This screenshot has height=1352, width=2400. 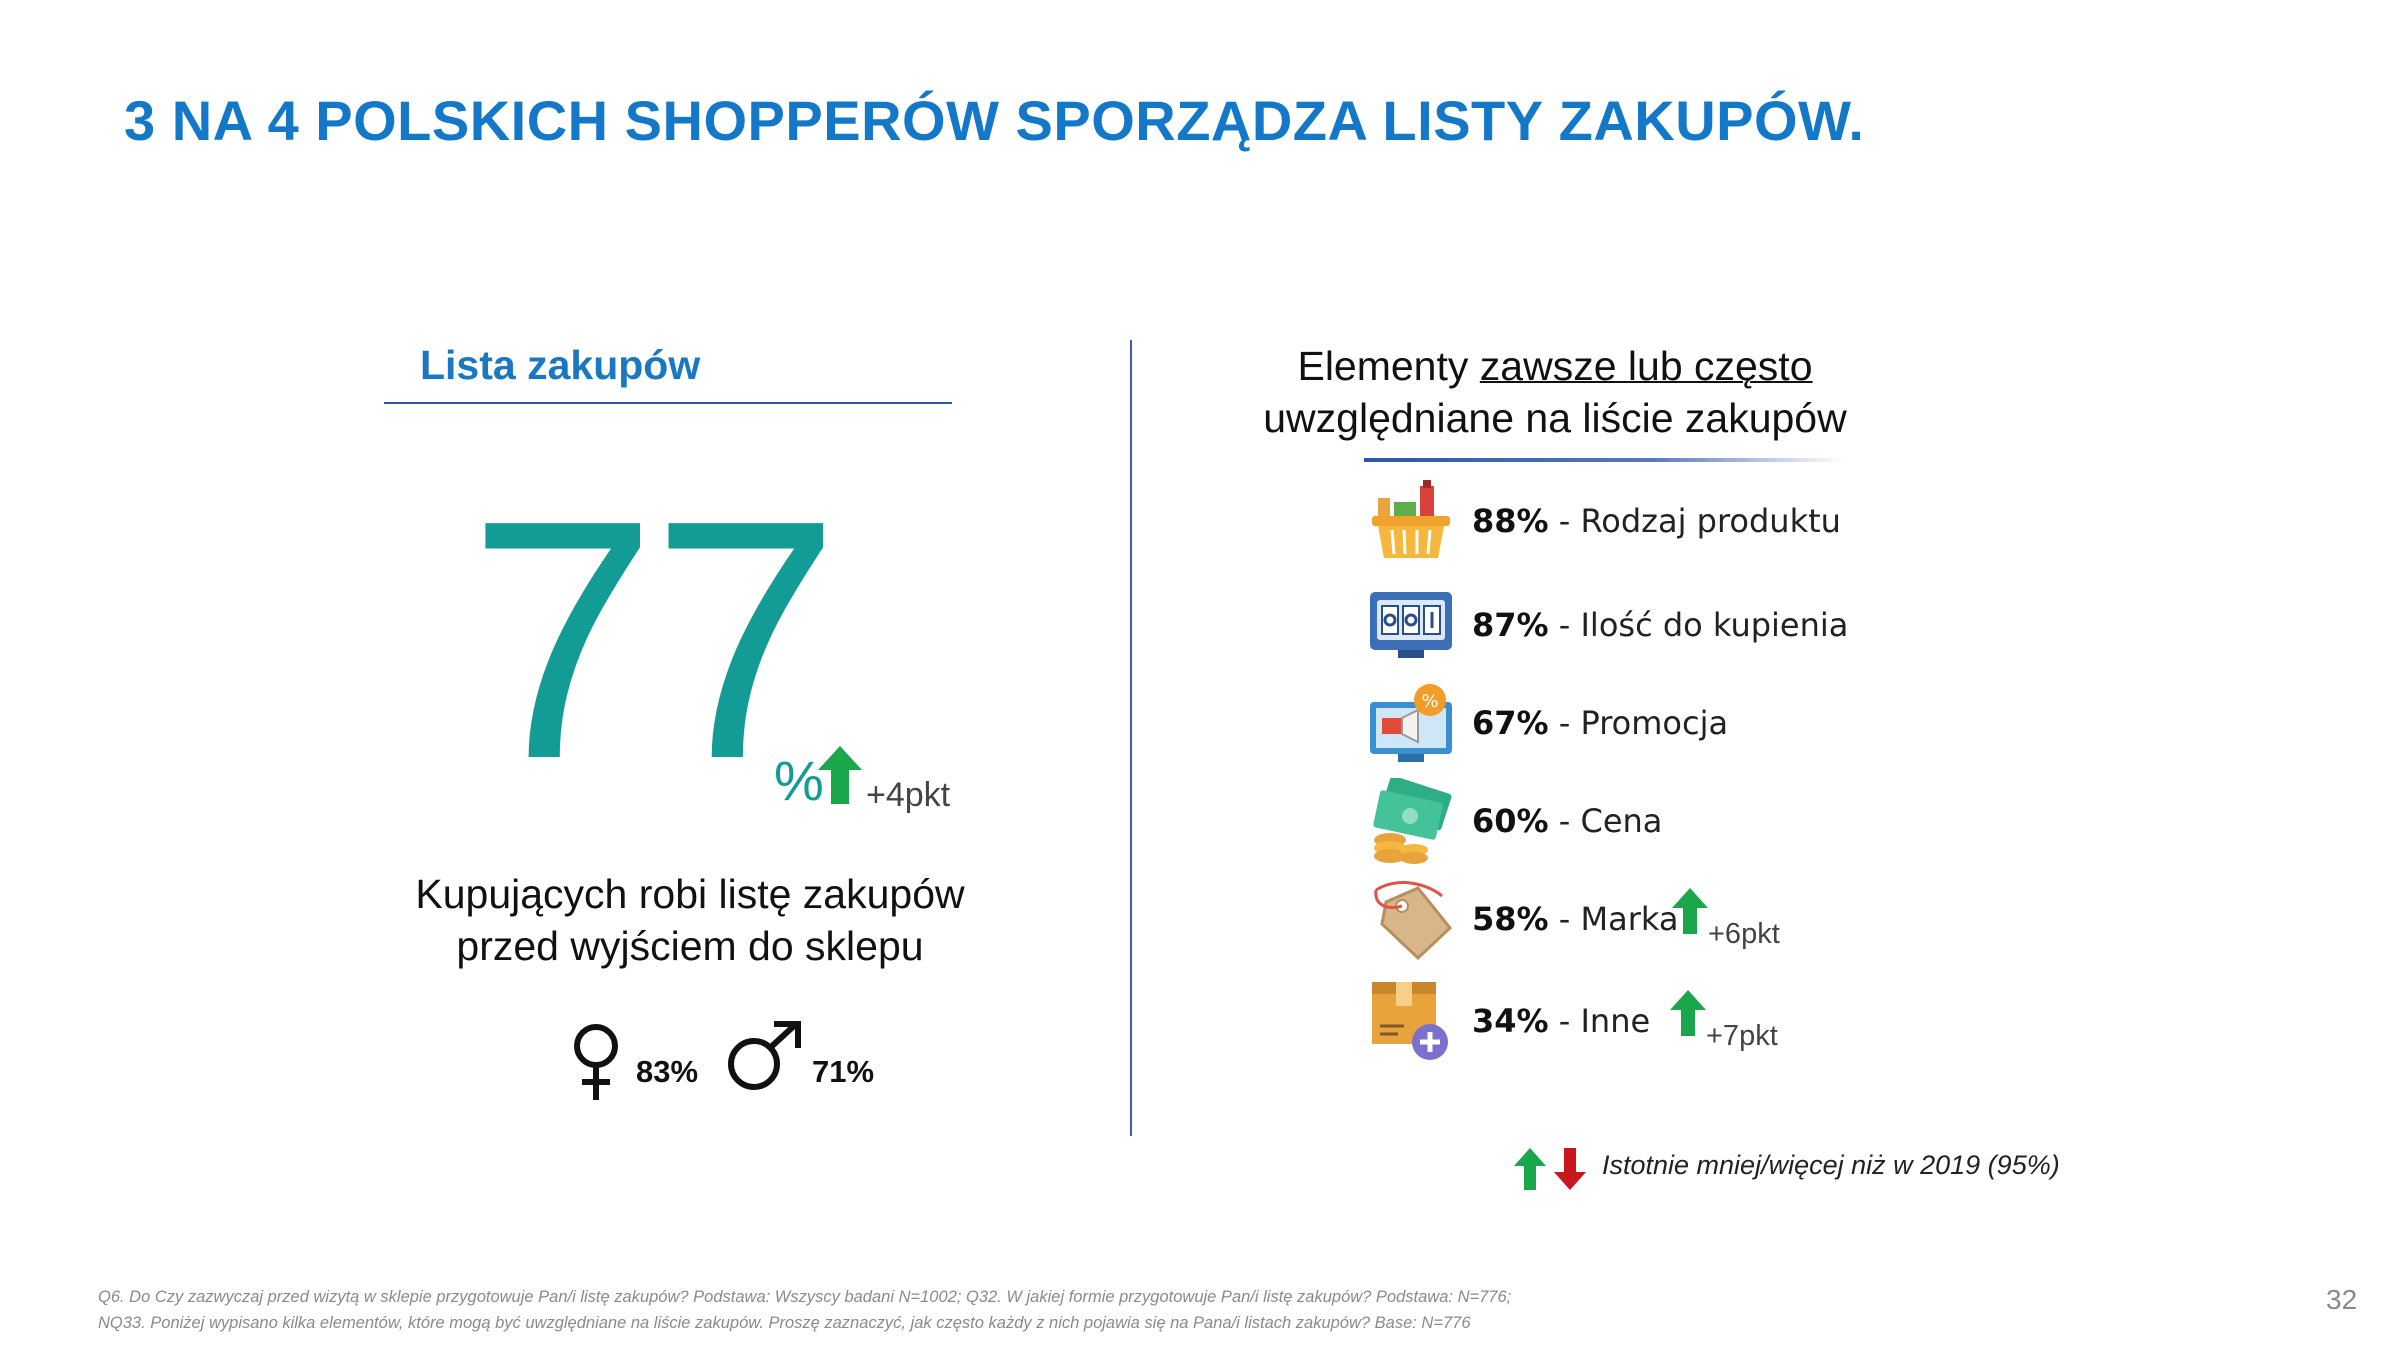 I want to click on list-item: 87% - Ilość do kupienia, so click(x=1628, y=627).